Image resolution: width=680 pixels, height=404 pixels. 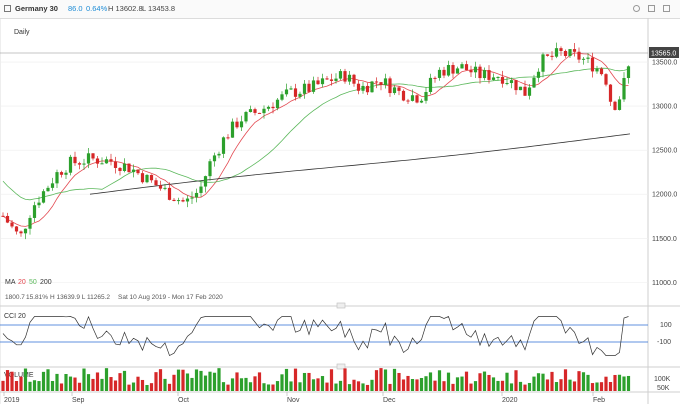 What do you see at coordinates (183, 400) in the screenshot?
I see `time-tick-label: Oct` at bounding box center [183, 400].